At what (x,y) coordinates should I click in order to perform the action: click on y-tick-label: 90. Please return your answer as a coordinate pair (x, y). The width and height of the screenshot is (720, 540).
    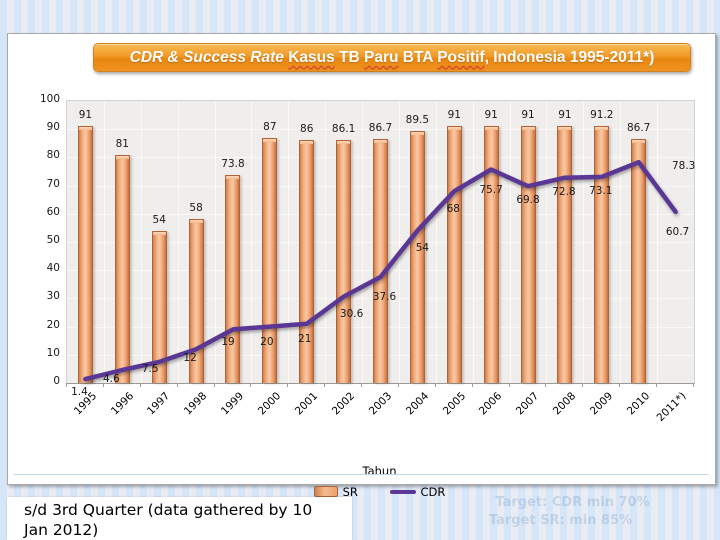
    Looking at the image, I should click on (53, 127).